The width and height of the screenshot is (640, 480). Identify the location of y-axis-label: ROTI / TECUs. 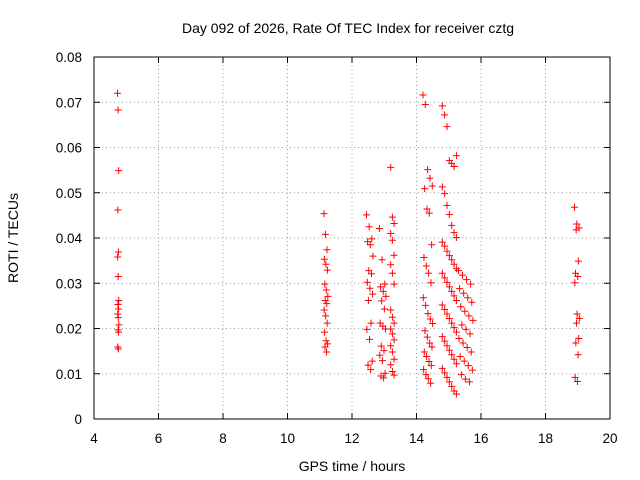
(13, 238).